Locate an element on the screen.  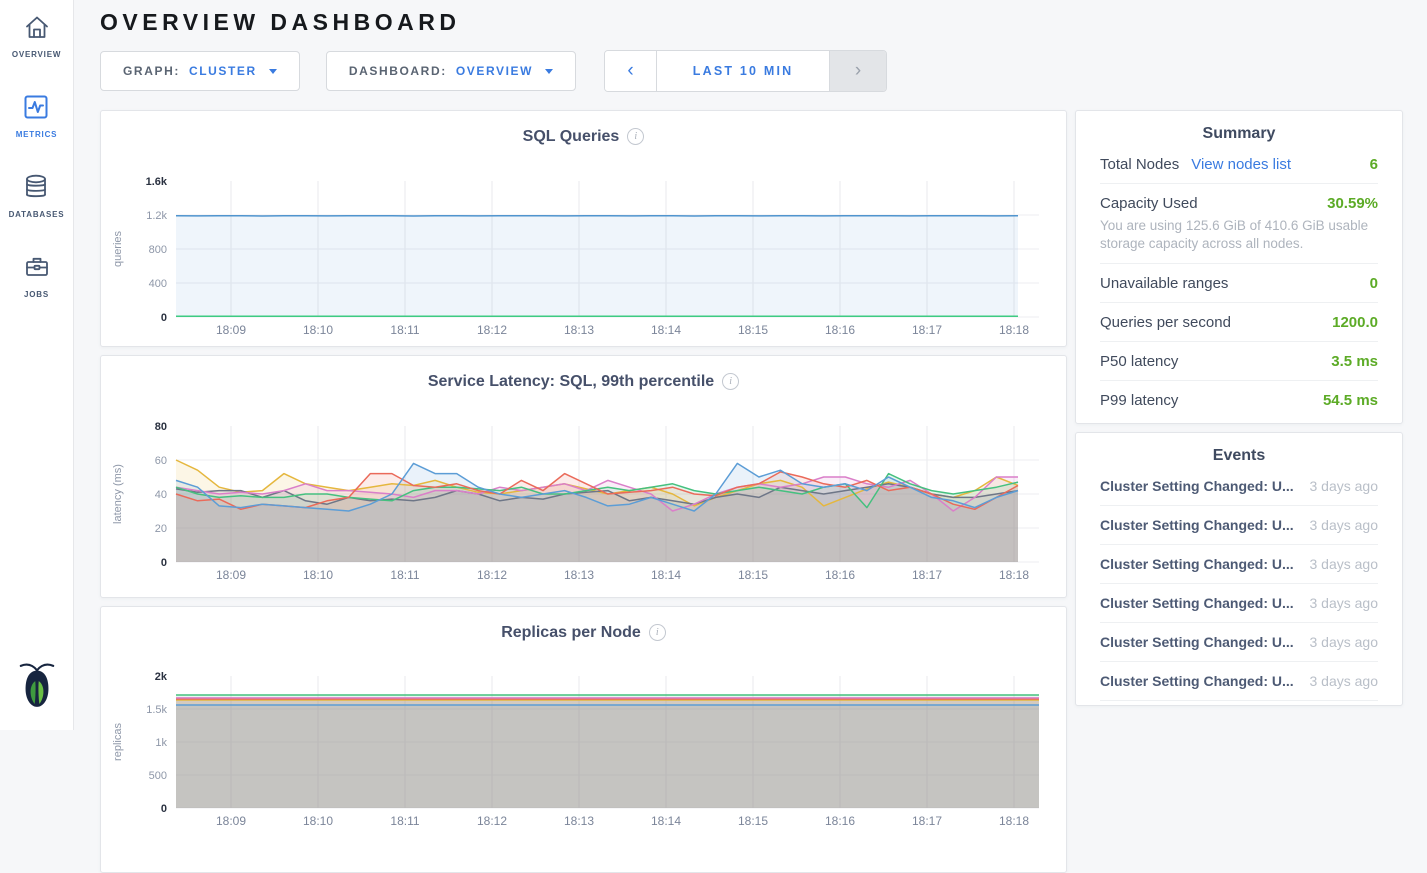
svg-text: 18:10 is located at coordinates (318, 330).